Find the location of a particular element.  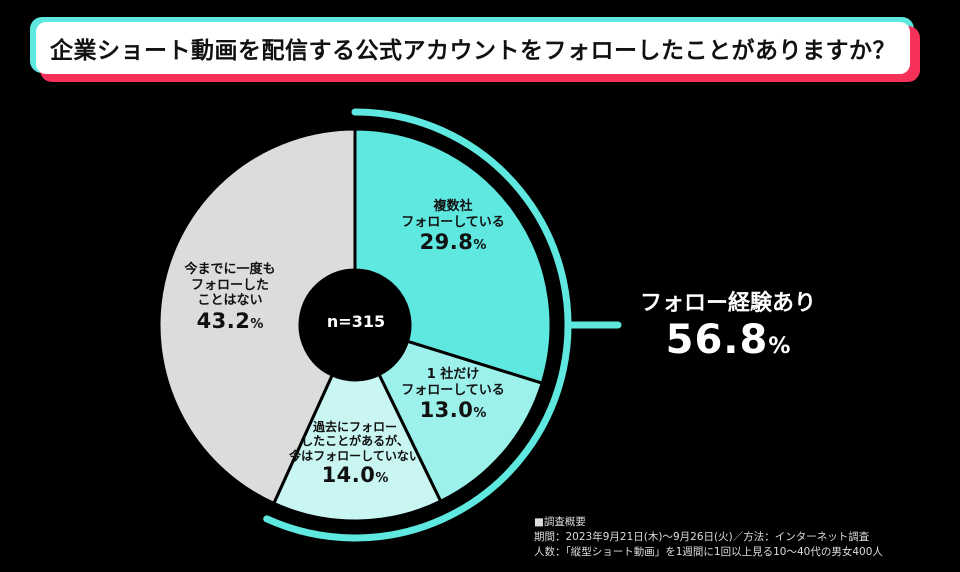

summary-callout: フォロー経験あり 56.8% is located at coordinates (728, 324).